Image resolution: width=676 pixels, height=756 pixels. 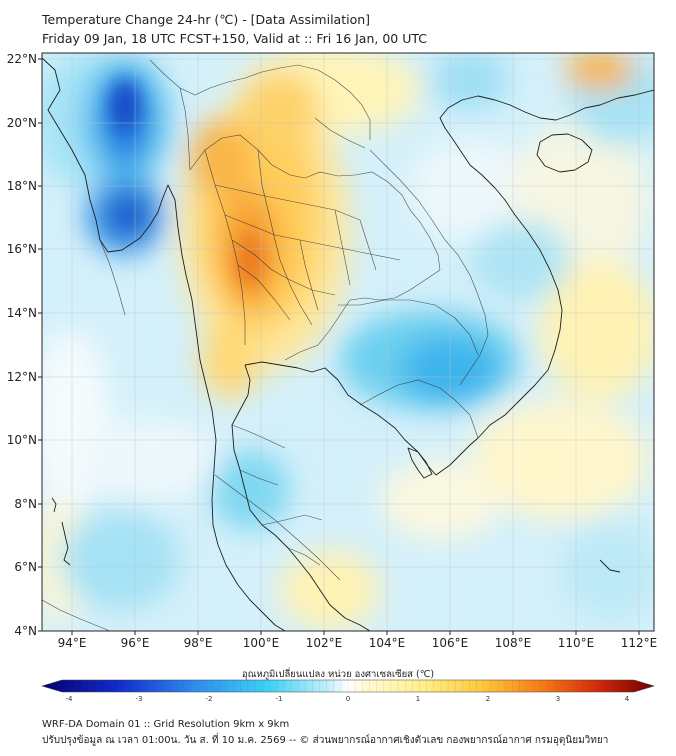 I want to click on lon-label-102: 102°E, so click(x=324, y=643).